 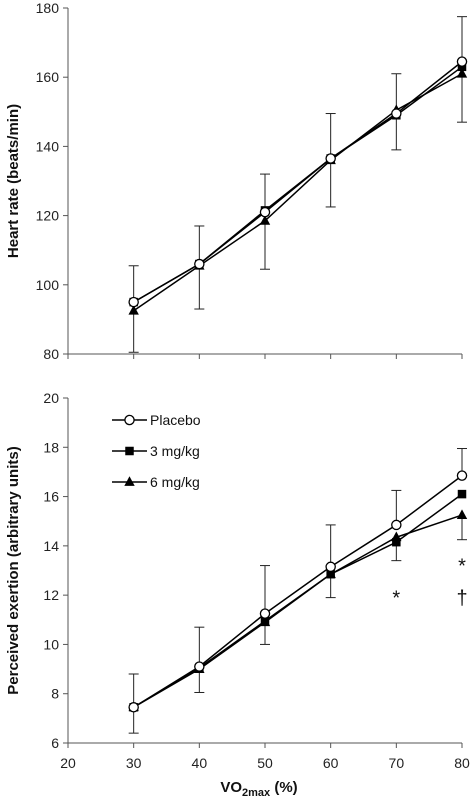 What do you see at coordinates (175, 482) in the screenshot?
I see `legend-label: 6 mg/kg` at bounding box center [175, 482].